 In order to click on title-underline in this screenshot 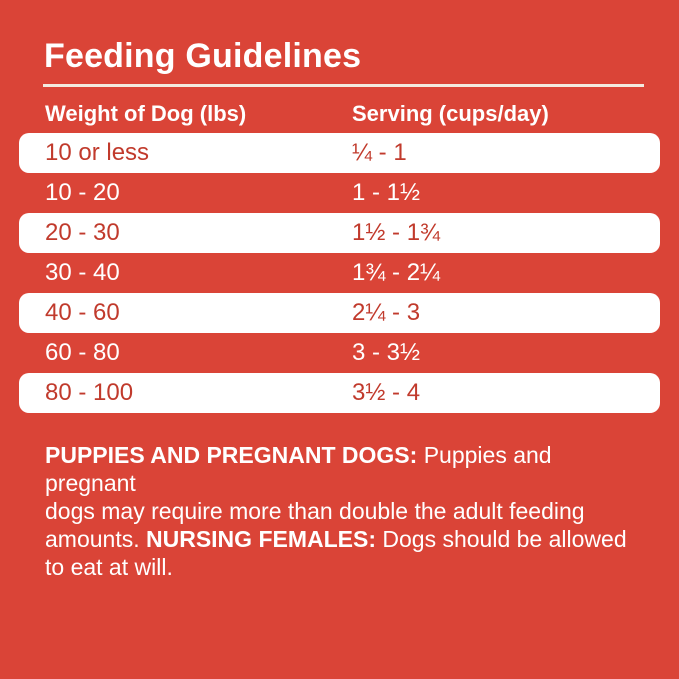, I will do `click(343, 85)`.